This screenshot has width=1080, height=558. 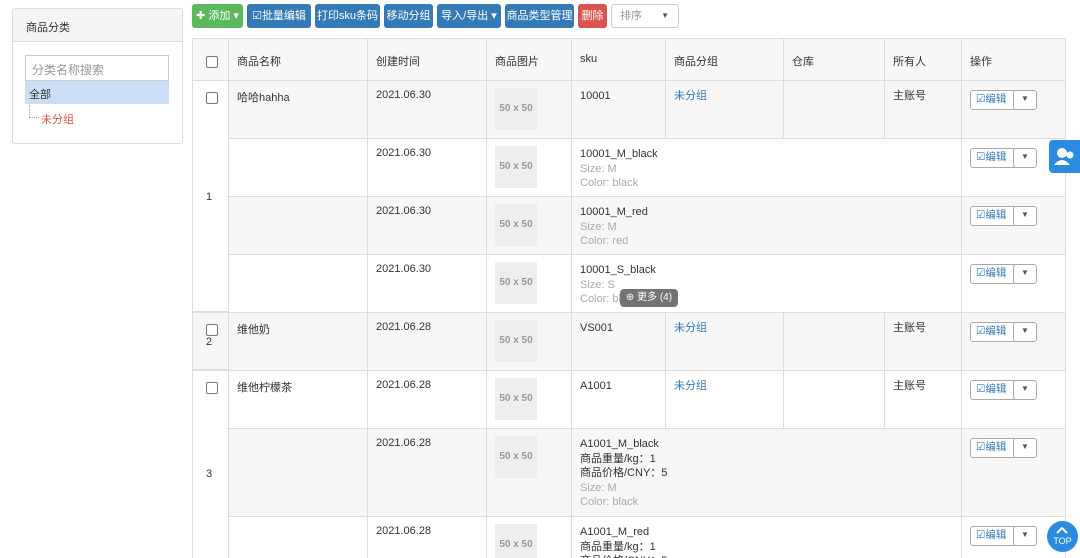 I want to click on type-manage-button: 商品类型管理, so click(x=539, y=16).